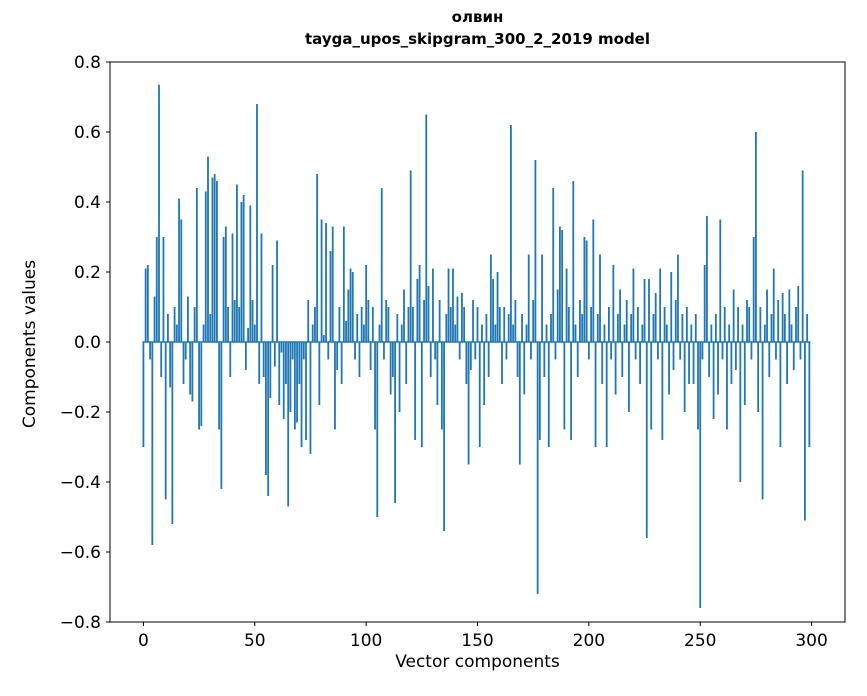  I want to click on y-tick-label: 0.4, so click(87, 203).